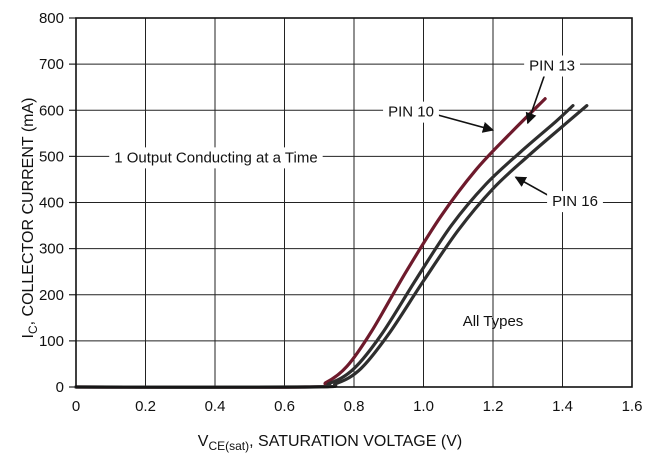 The width and height of the screenshot is (646, 465). I want to click on annotation-pin-16: PIN 16, so click(575, 201).